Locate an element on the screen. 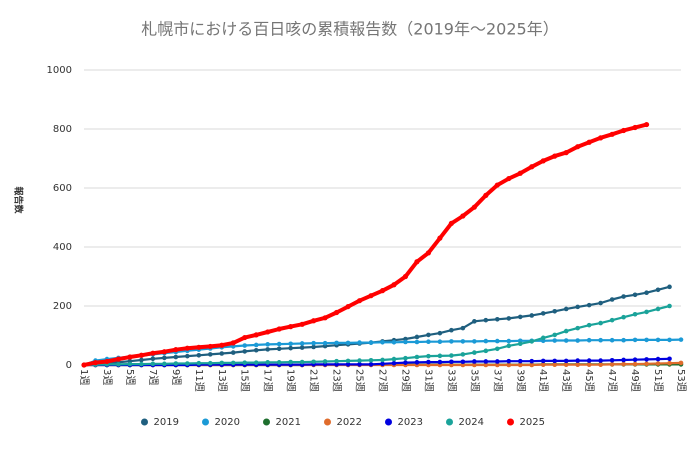  x-tick-label: 49週 is located at coordinates (635, 380).